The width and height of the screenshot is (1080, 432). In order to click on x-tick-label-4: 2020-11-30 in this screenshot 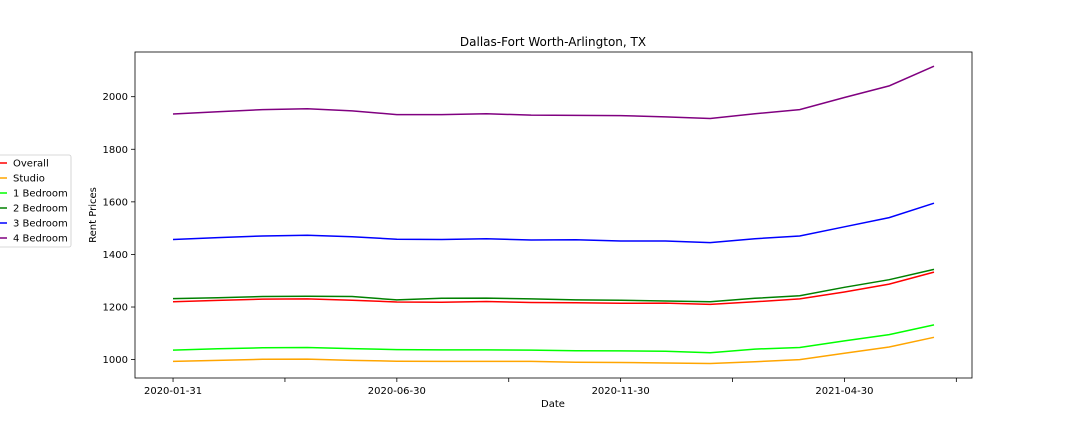, I will do `click(621, 391)`.